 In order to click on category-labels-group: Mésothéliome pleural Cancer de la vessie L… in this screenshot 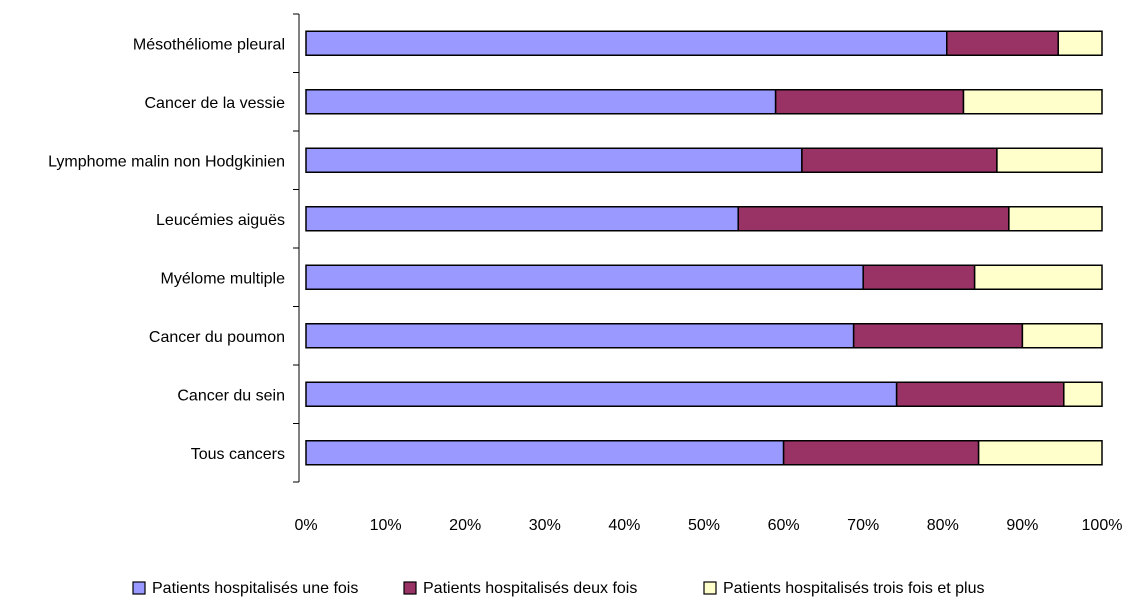, I will do `click(166, 249)`.